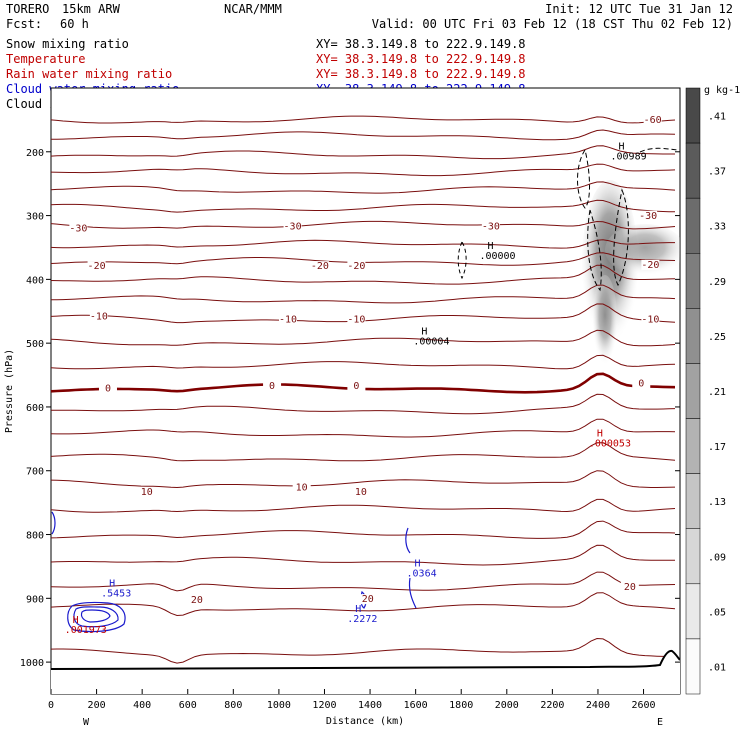 This screenshot has height=740, width=740. I want to click on cloud-water-contours, so click(234, 572).